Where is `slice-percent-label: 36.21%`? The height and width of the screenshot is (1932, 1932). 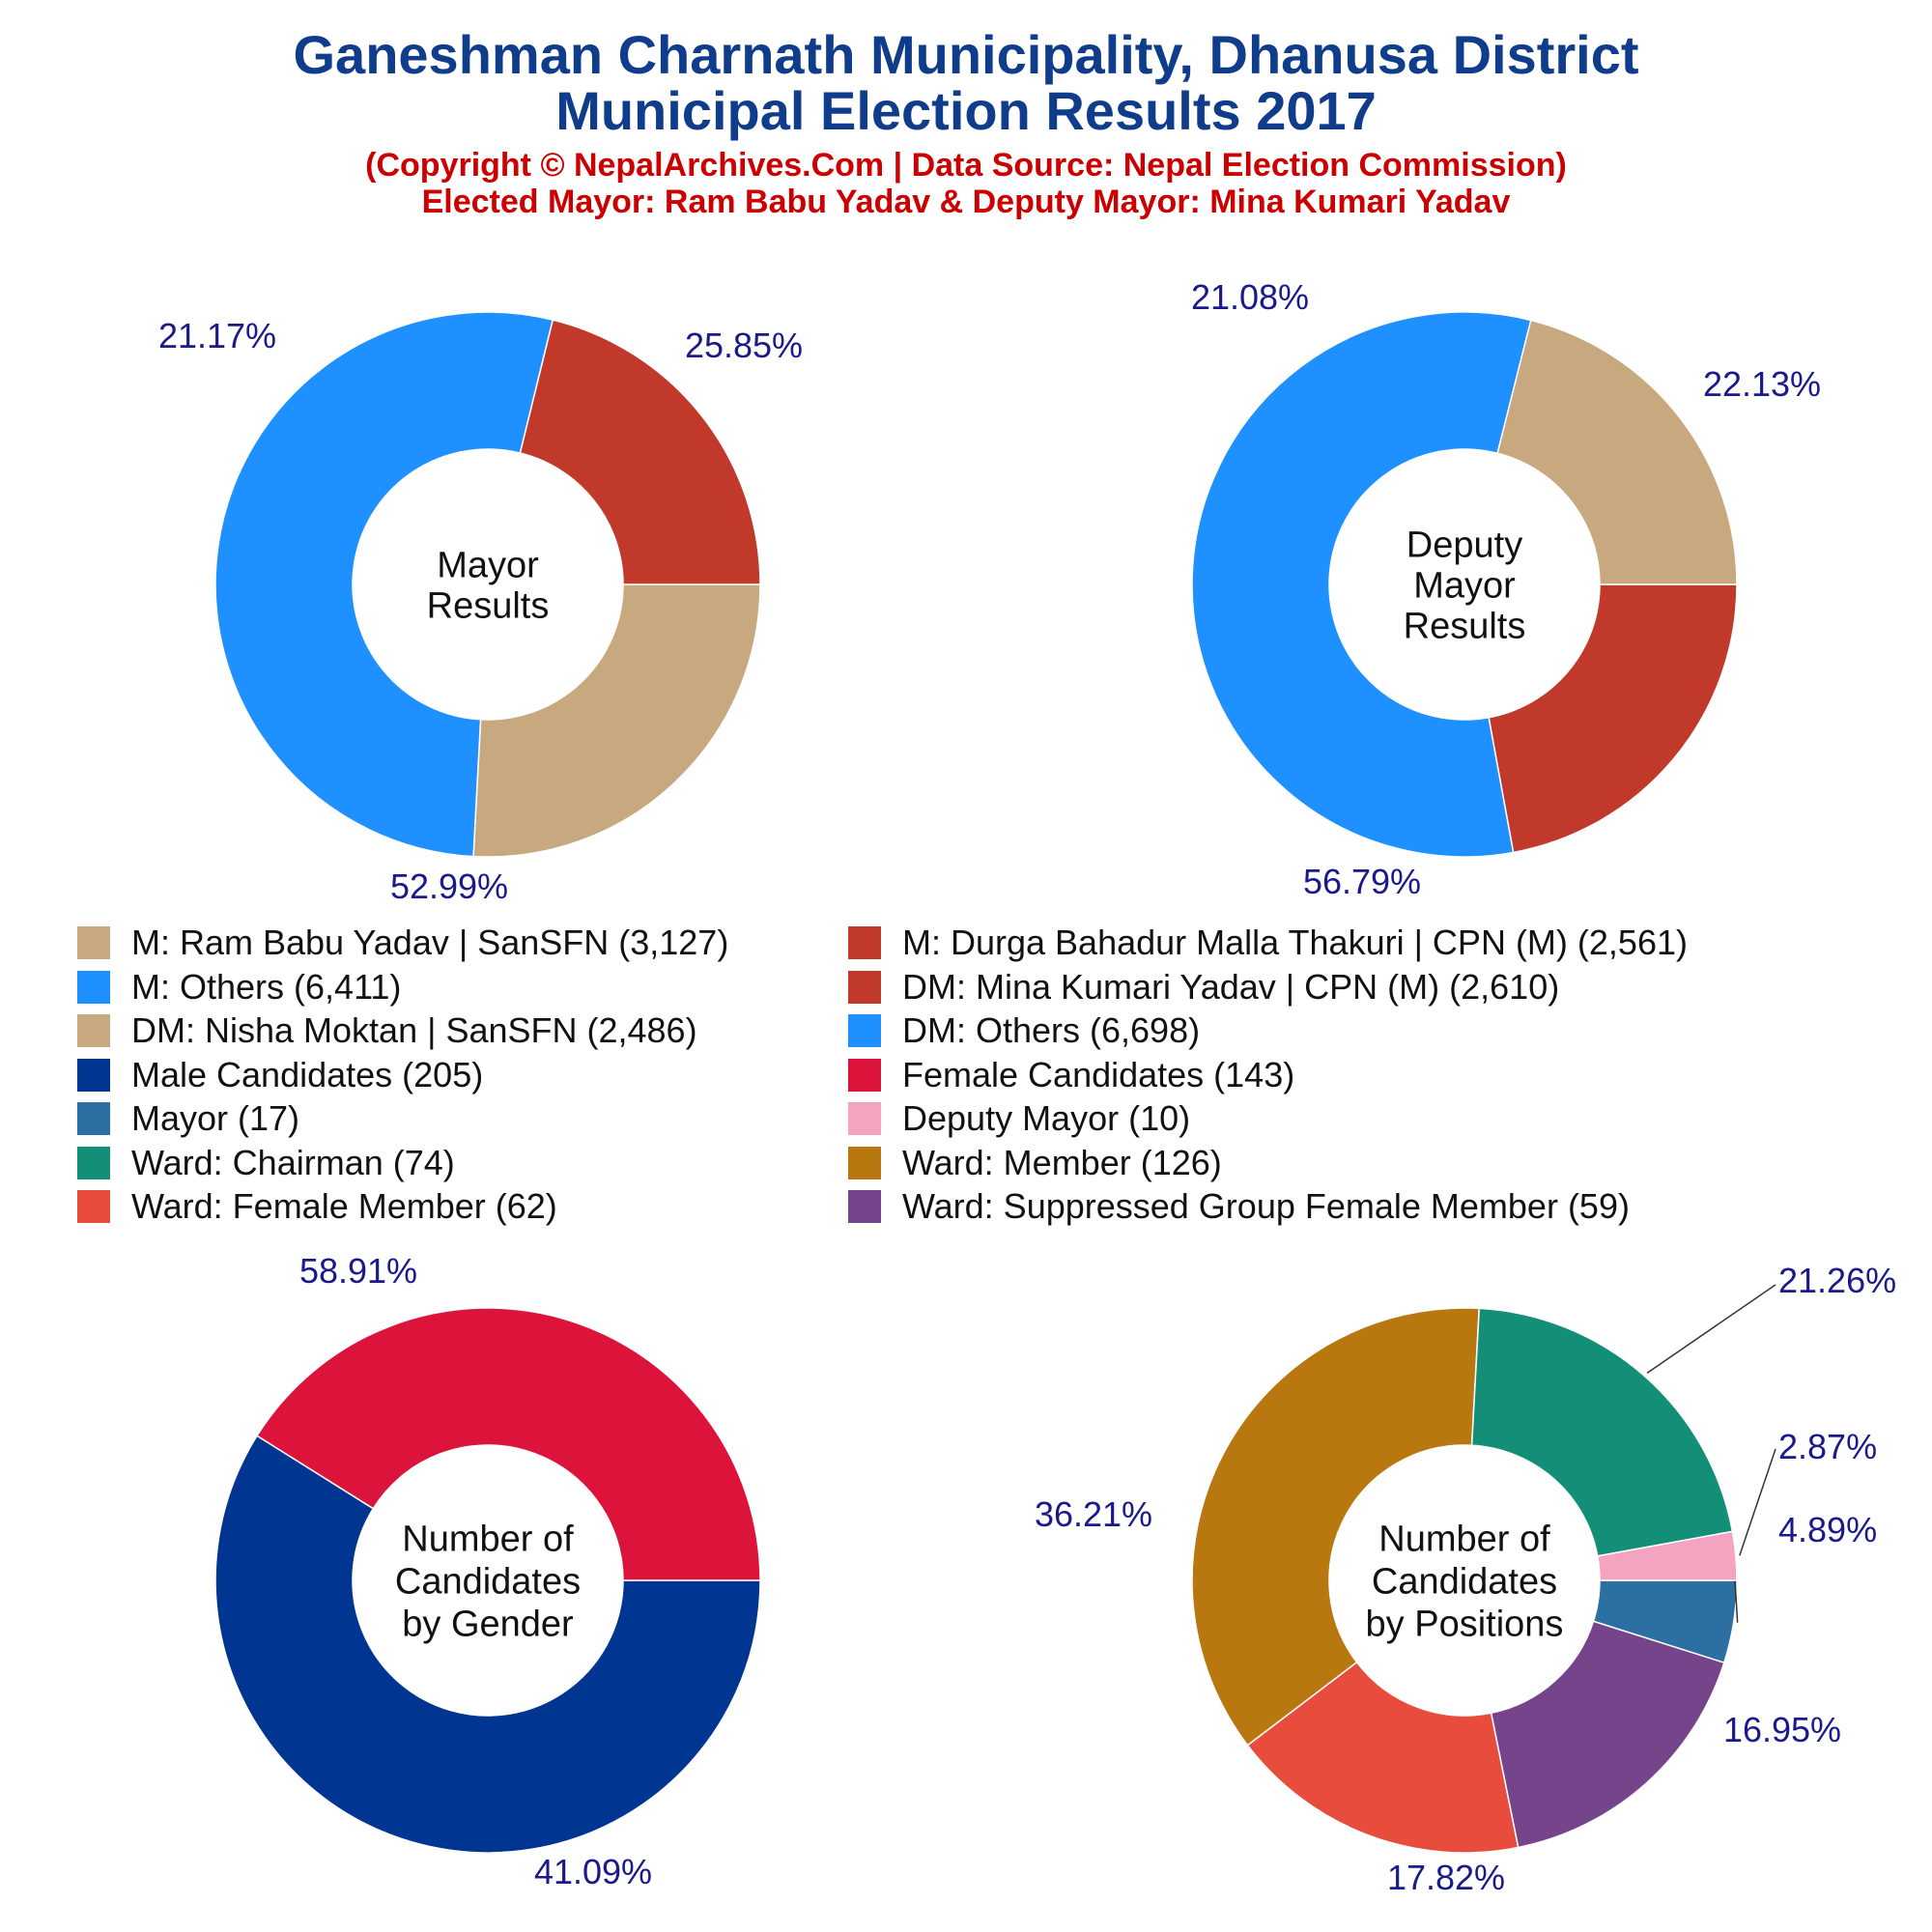 slice-percent-label: 36.21% is located at coordinates (1093, 1514).